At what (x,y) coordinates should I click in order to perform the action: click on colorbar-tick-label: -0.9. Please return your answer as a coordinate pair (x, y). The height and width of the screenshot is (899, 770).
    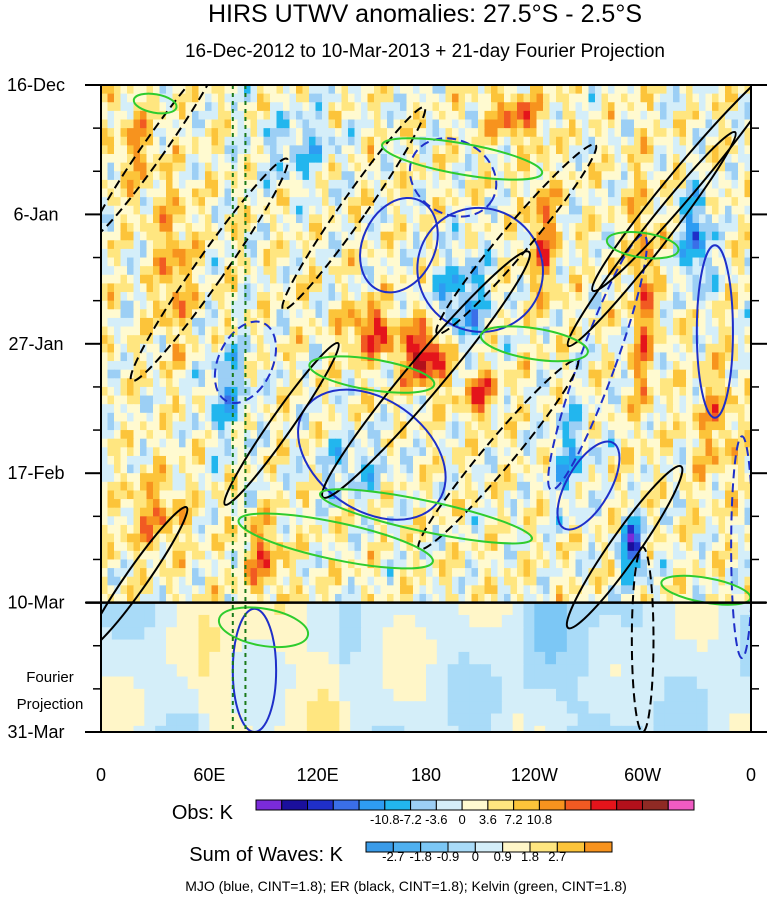
    Looking at the image, I should click on (448, 856).